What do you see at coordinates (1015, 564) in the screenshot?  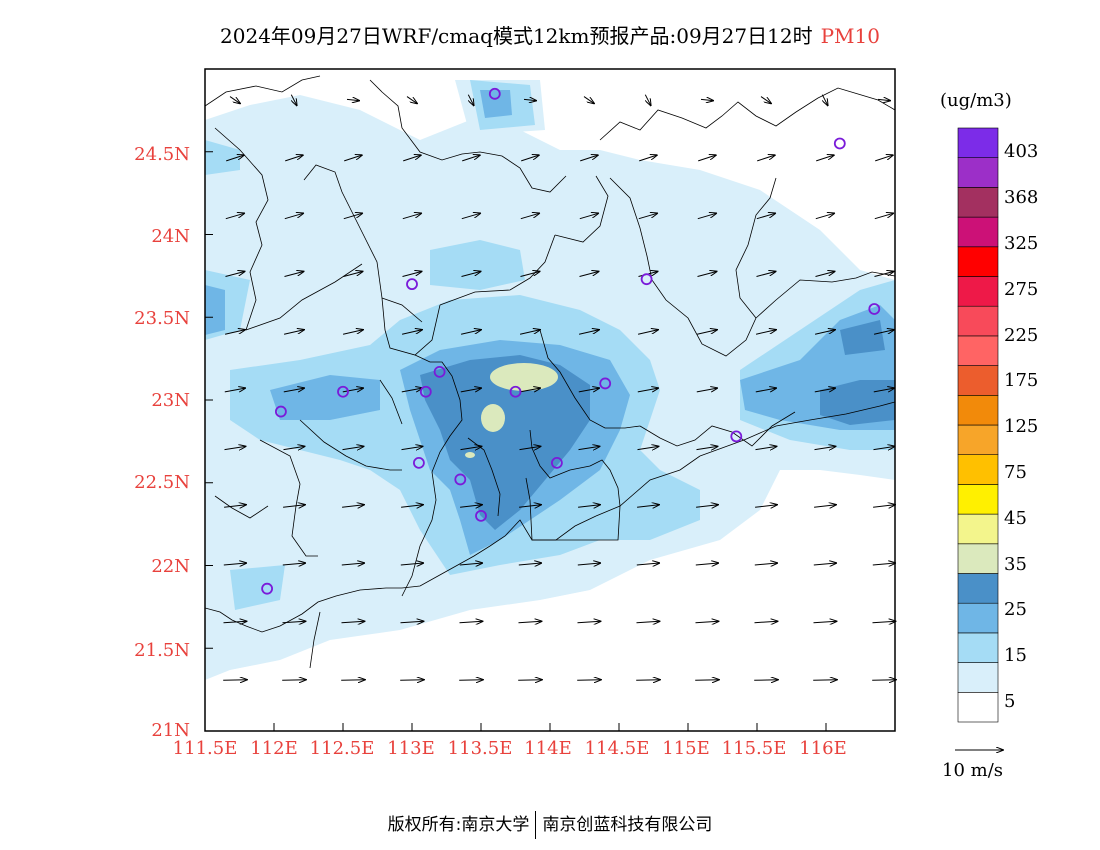 I see `colorbar-label: 35` at bounding box center [1015, 564].